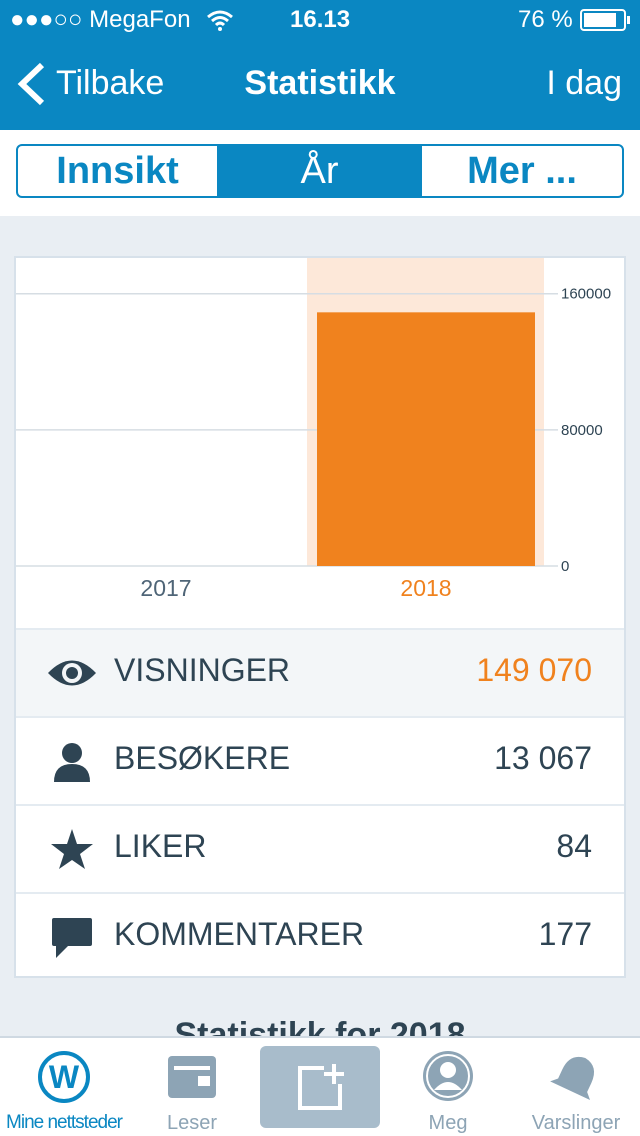 Image resolution: width=640 pixels, height=1136 pixels. Describe the element at coordinates (117, 171) in the screenshot. I see `segment: Innsikt` at that location.